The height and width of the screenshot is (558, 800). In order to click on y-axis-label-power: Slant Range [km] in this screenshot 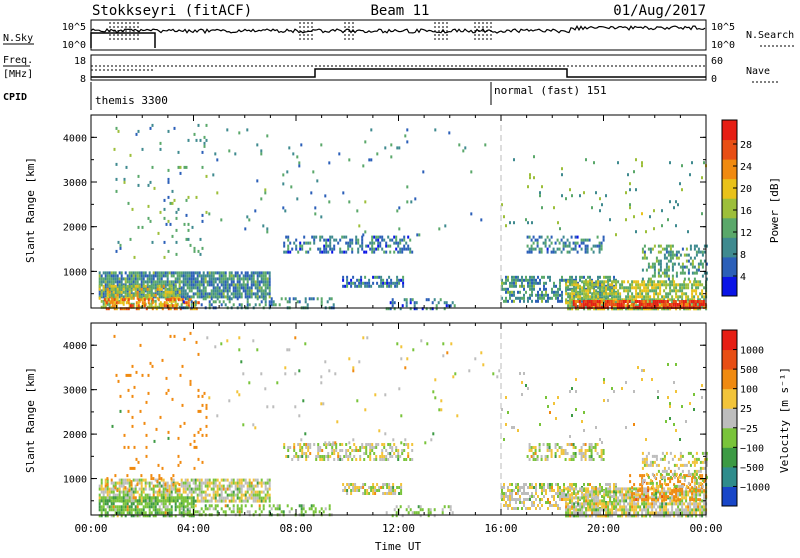, I will do `click(30, 210)`.